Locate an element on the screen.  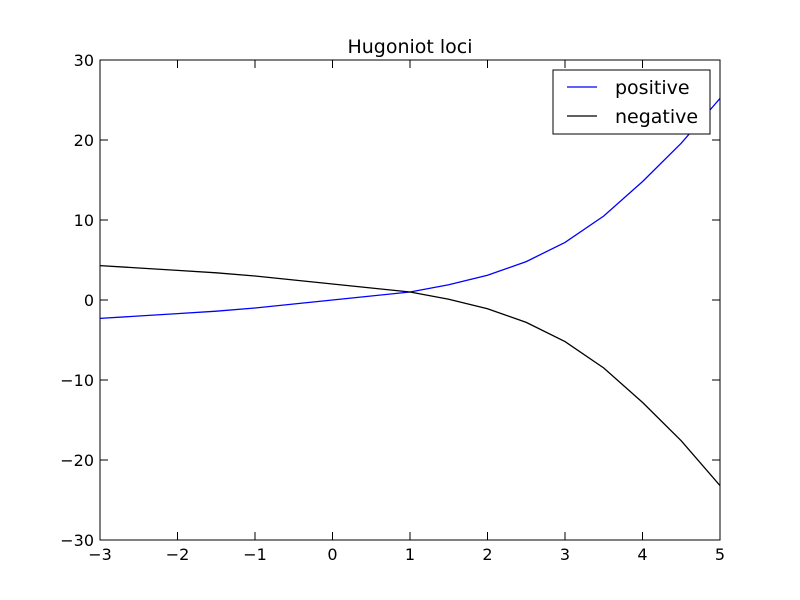
legend-label-negative: negative is located at coordinates (656, 117).